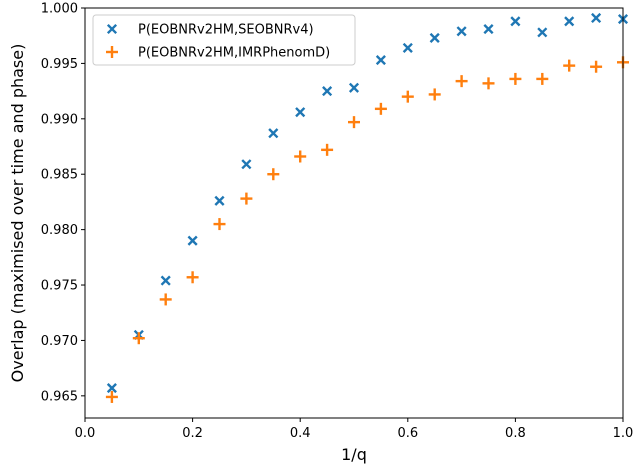  What do you see at coordinates (59, 64) in the screenshot?
I see `y-tick-label: 0.995` at bounding box center [59, 64].